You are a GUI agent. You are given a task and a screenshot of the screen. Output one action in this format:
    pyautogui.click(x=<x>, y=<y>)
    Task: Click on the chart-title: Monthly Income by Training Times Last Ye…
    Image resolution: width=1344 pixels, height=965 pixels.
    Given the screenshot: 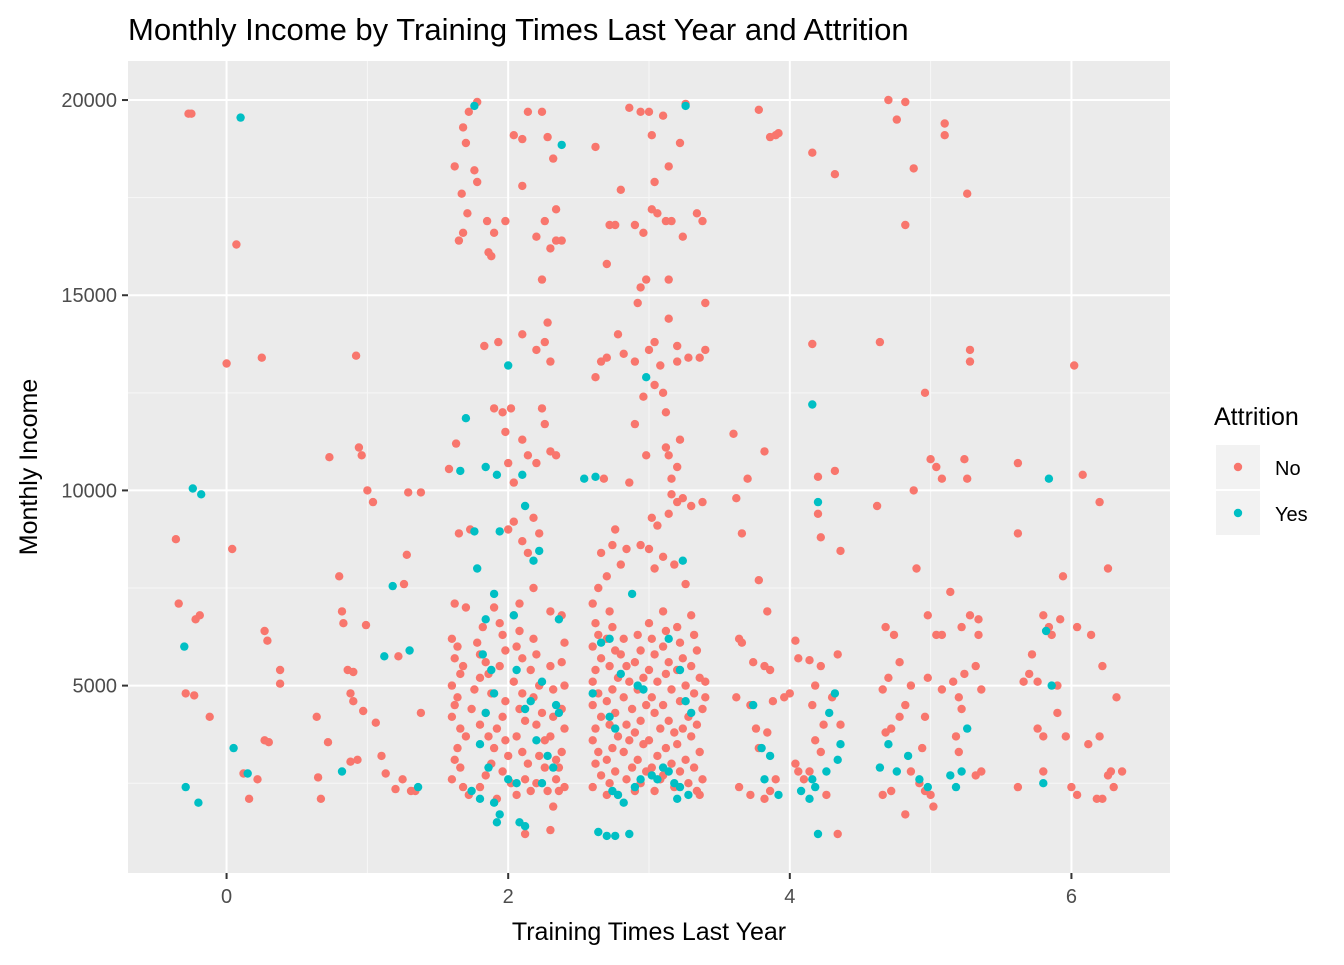 What is the action you would take?
    pyautogui.click(x=518, y=29)
    